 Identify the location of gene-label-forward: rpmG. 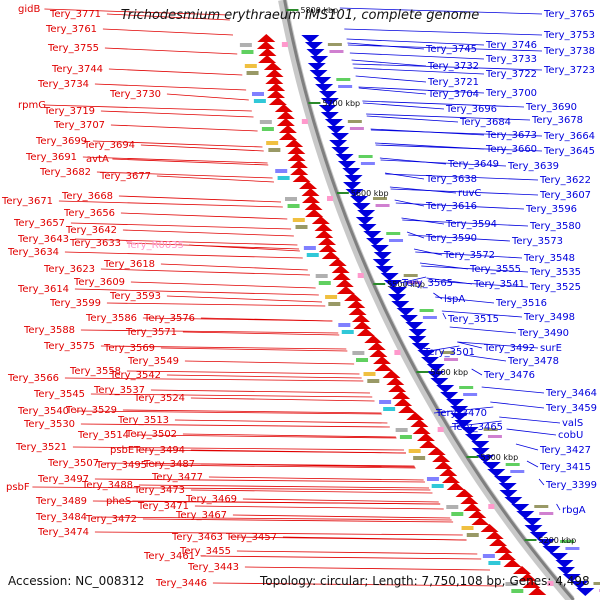
(32, 105).